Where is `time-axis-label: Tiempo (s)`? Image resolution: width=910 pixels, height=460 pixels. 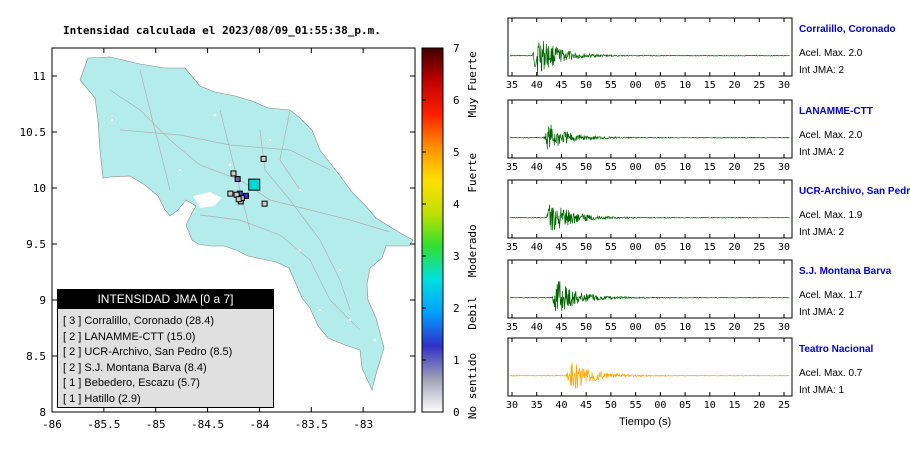 time-axis-label: Tiempo (s) is located at coordinates (645, 422).